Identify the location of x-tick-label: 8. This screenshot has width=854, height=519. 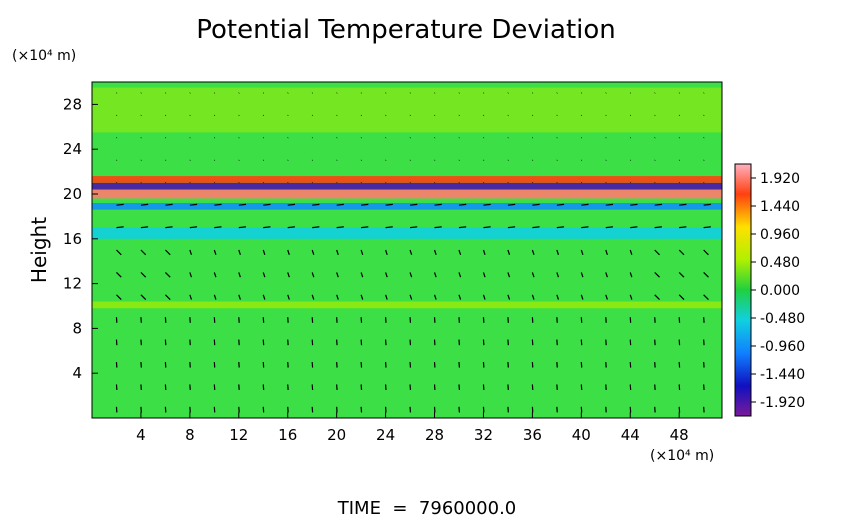
(190, 435).